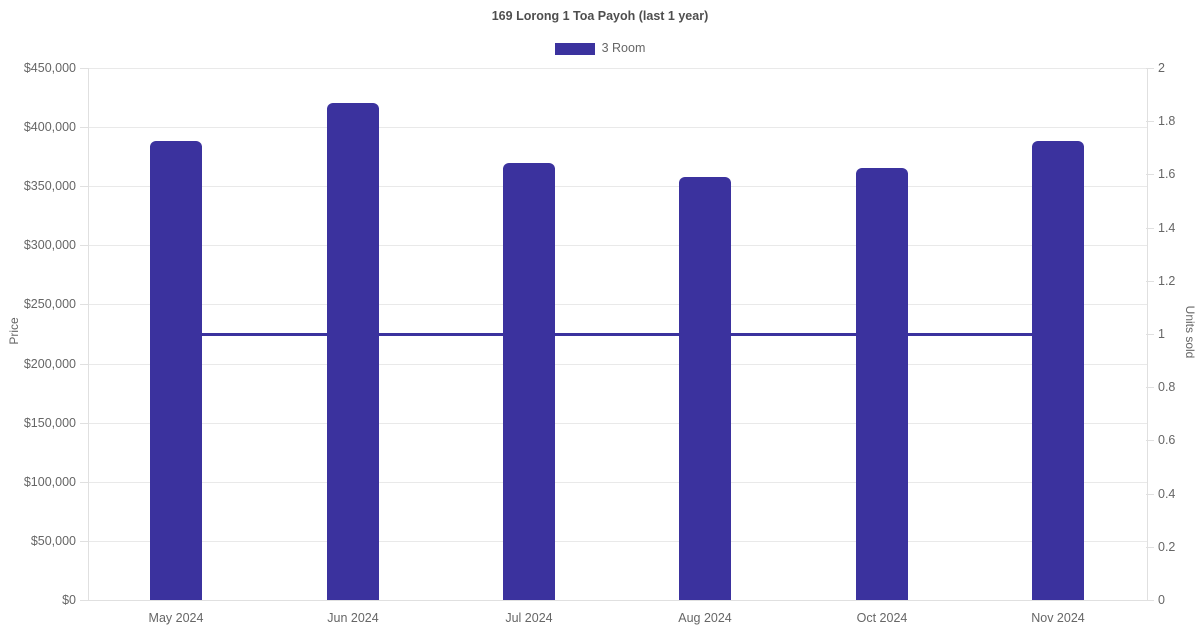 The width and height of the screenshot is (1200, 630). What do you see at coordinates (53, 541) in the screenshot?
I see `left-axis-tick-label: $50,000` at bounding box center [53, 541].